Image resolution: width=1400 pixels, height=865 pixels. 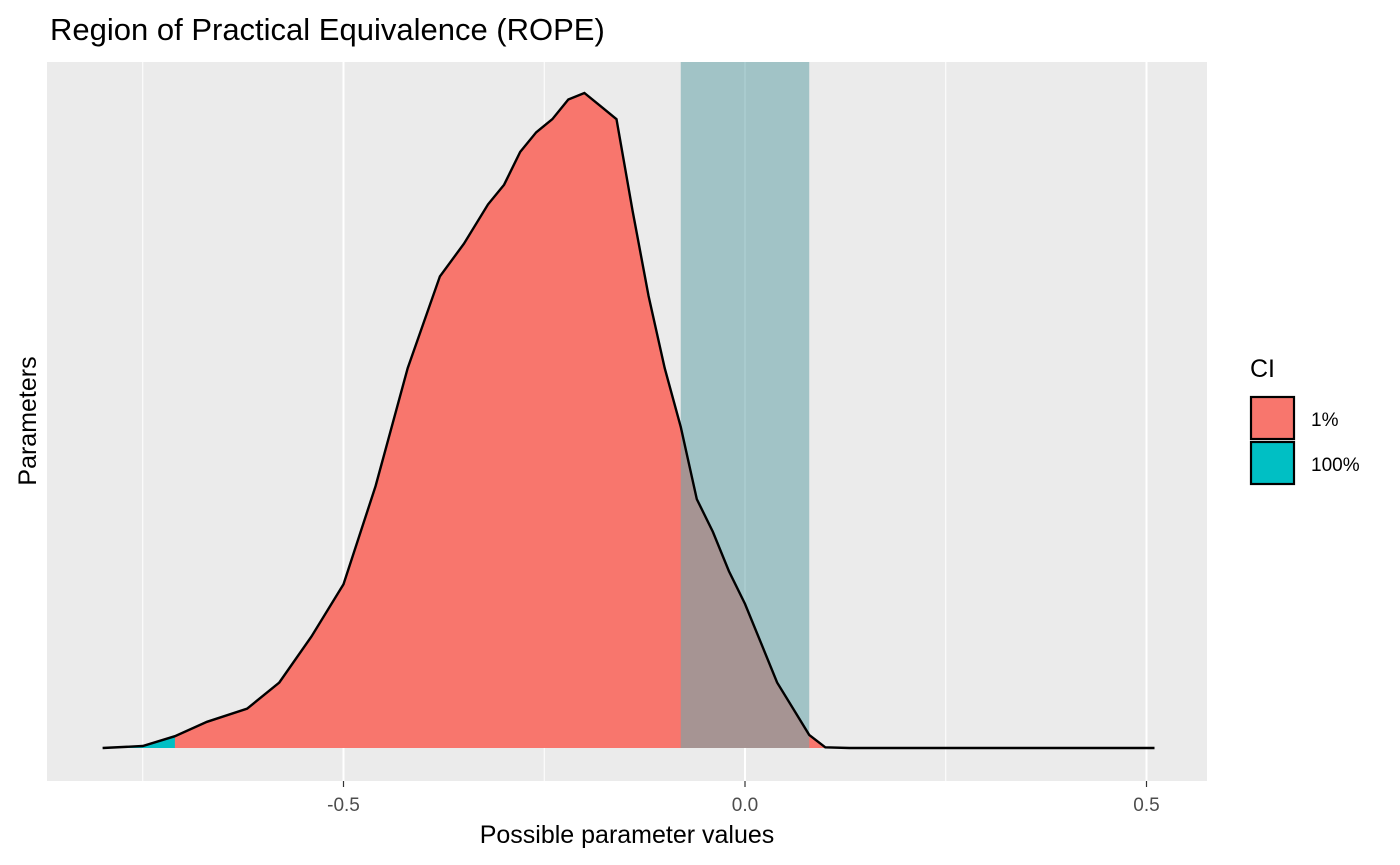 What do you see at coordinates (1335, 465) in the screenshot?
I see `legend-label: 100%` at bounding box center [1335, 465].